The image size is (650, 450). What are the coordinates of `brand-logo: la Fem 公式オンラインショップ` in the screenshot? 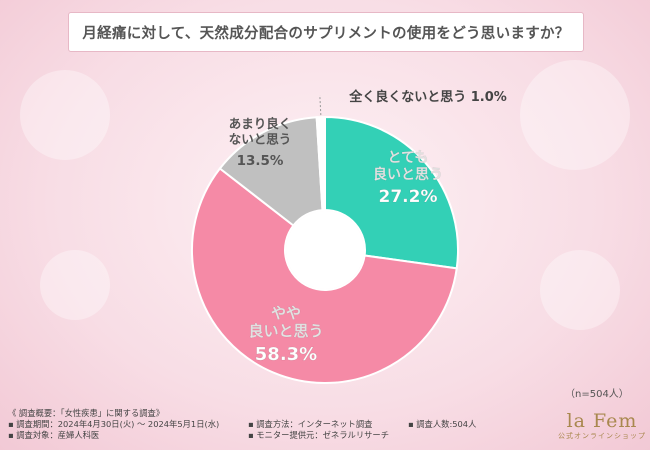 It's located at (602, 425).